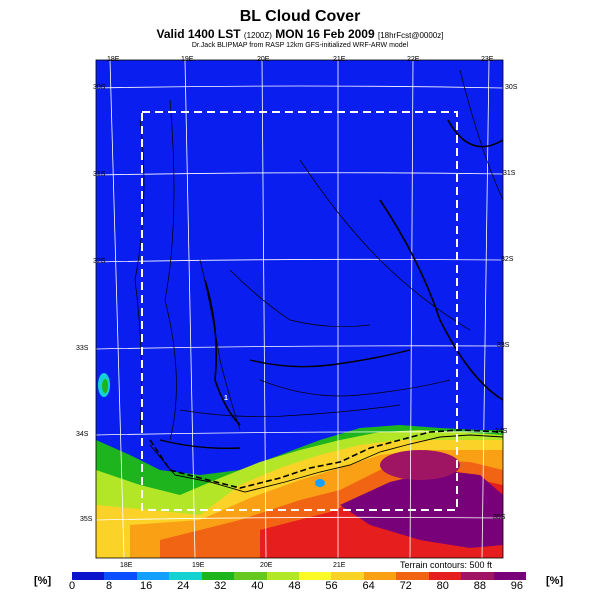 The width and height of the screenshot is (600, 600). I want to click on top-lon-label: 21E, so click(339, 59).